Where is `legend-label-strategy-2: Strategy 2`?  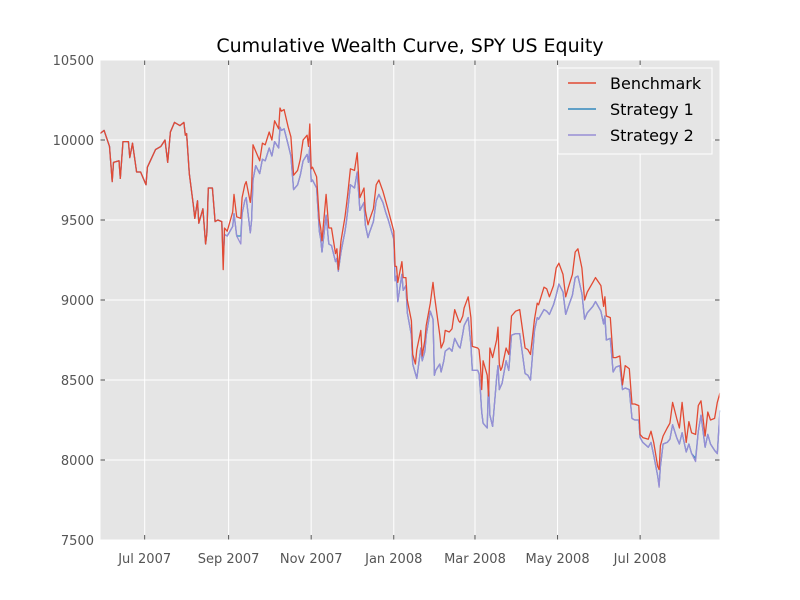
legend-label-strategy-2: Strategy 2 is located at coordinates (652, 135).